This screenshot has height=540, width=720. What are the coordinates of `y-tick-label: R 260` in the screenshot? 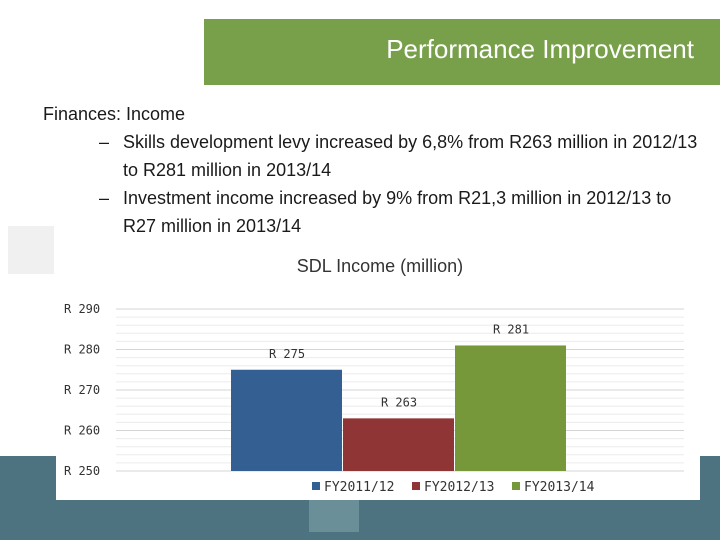 It's located at (82, 431).